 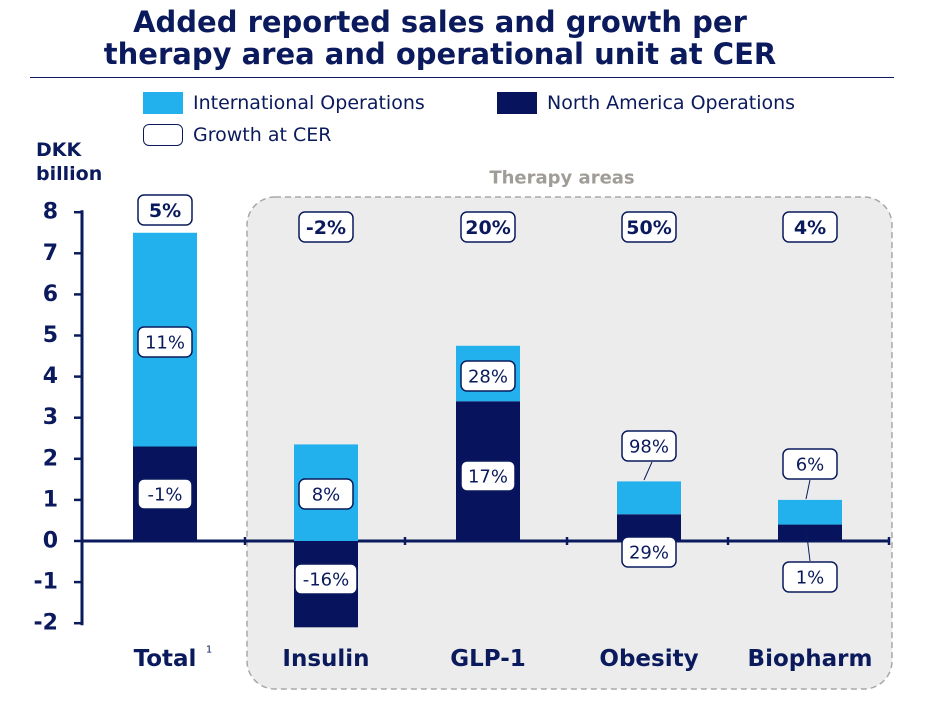 What do you see at coordinates (517, 103) in the screenshot?
I see `legend-swatch-north-america` at bounding box center [517, 103].